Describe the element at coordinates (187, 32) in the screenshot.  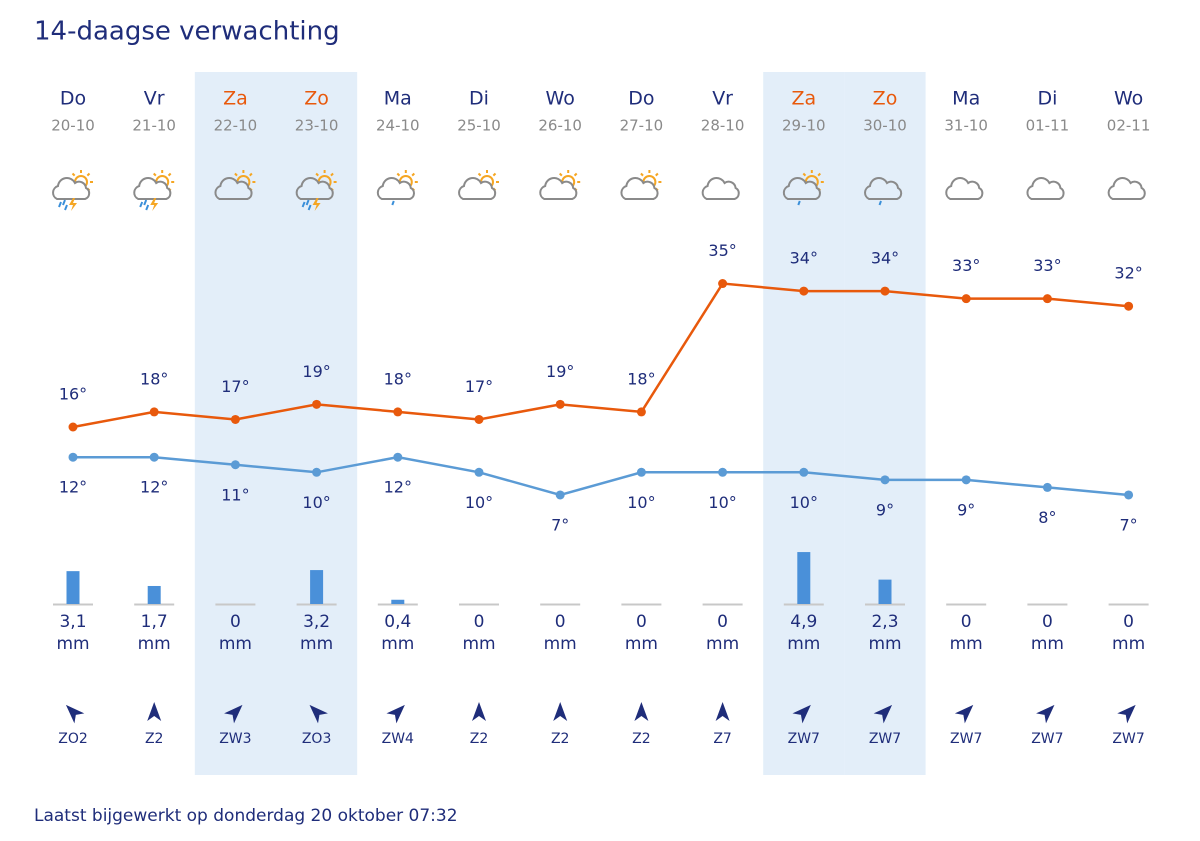
I see `title: 14-daagse verwachting` at that location.